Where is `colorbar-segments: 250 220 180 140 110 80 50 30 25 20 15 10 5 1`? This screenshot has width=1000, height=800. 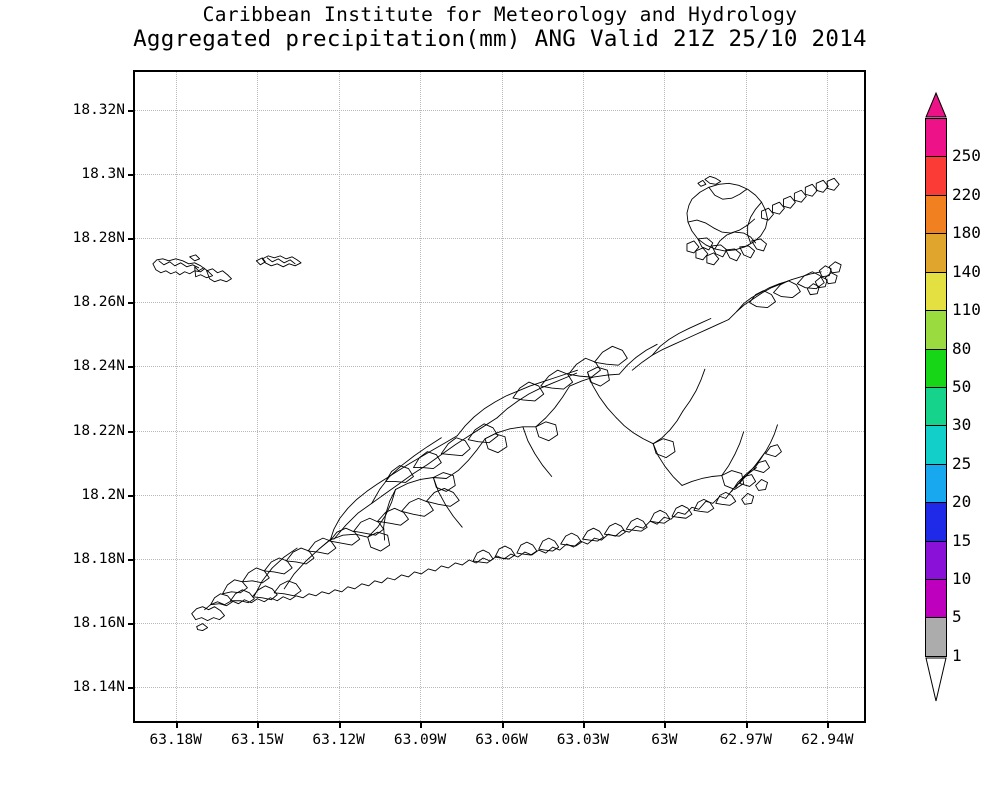
colorbar-segments: 250 220 180 140 110 80 50 30 25 20 15 10 5 1 is located at coordinates (953, 391).